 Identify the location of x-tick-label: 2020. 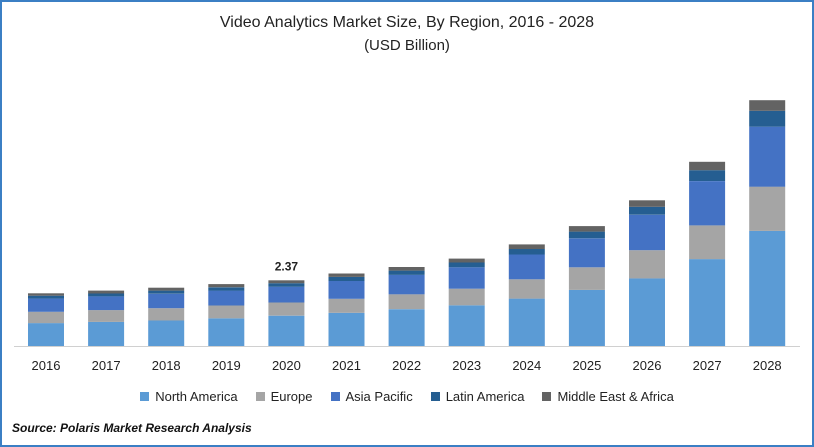
(286, 365).